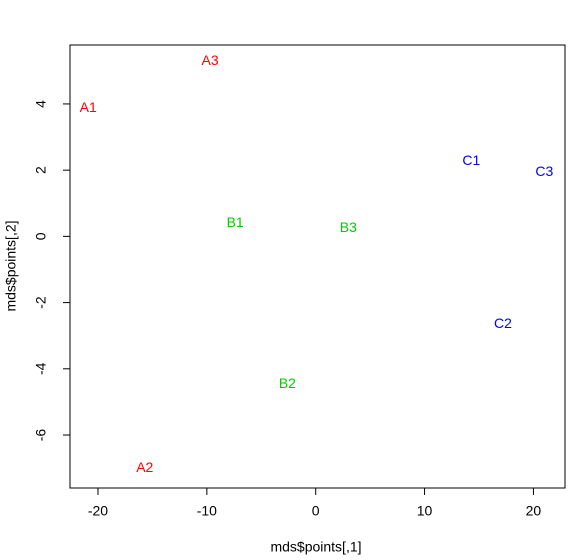 The height and width of the screenshot is (560, 584). What do you see at coordinates (287, 383) in the screenshot?
I see `point-label: B2` at bounding box center [287, 383].